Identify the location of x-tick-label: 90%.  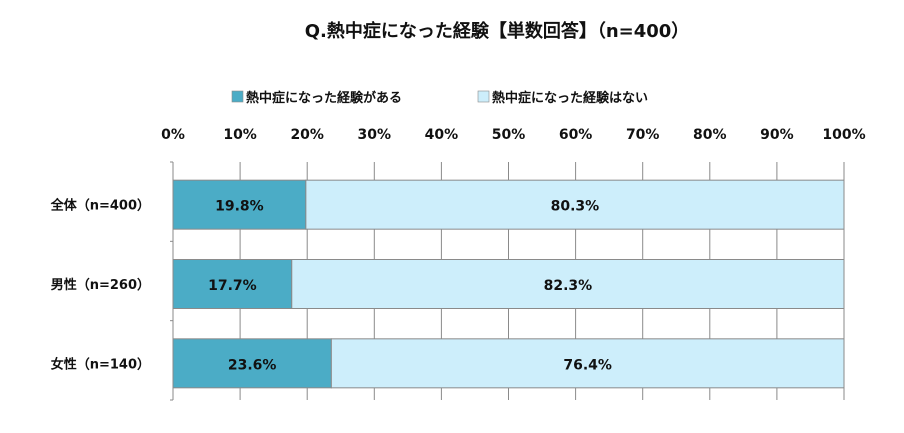
(777, 135).